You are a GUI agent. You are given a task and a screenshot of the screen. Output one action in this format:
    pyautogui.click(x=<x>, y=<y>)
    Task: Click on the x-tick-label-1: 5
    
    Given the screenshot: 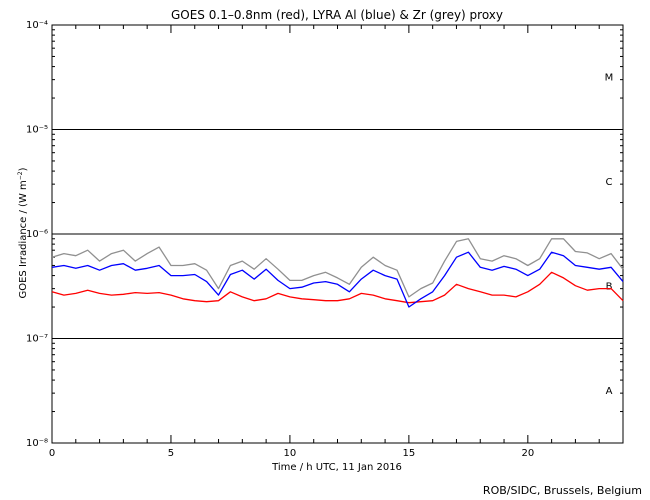 What is the action you would take?
    pyautogui.click(x=171, y=453)
    